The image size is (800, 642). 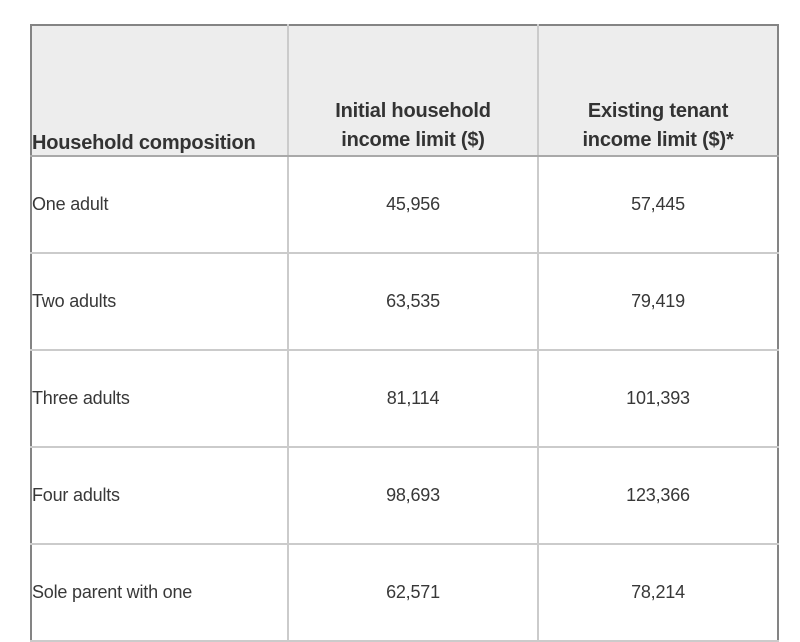 I want to click on composition-cell: Four adults, so click(x=159, y=495).